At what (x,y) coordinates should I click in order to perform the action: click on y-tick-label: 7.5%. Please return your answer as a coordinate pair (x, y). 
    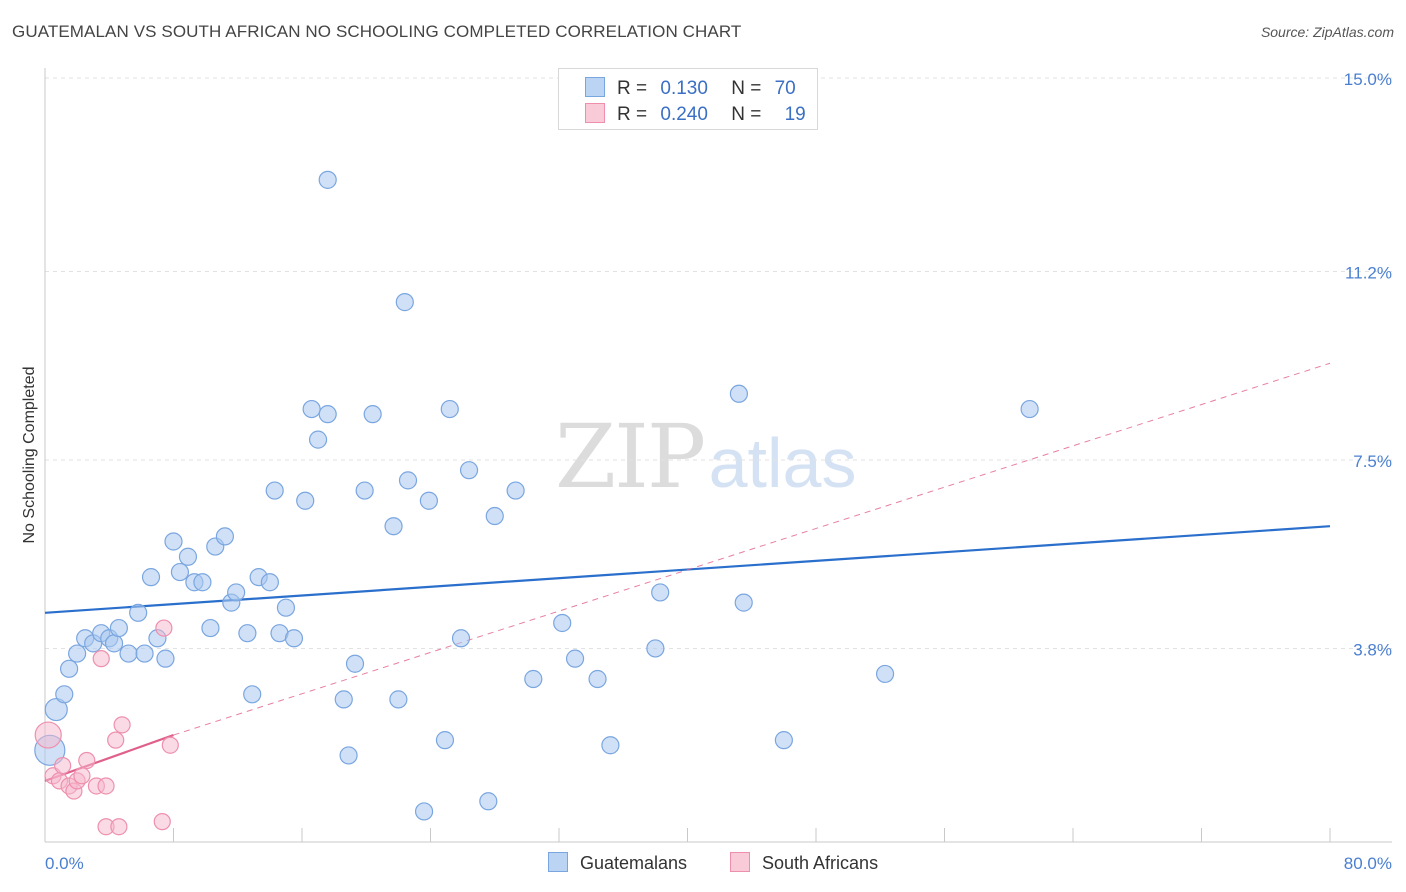
    Looking at the image, I should click on (1372, 461).